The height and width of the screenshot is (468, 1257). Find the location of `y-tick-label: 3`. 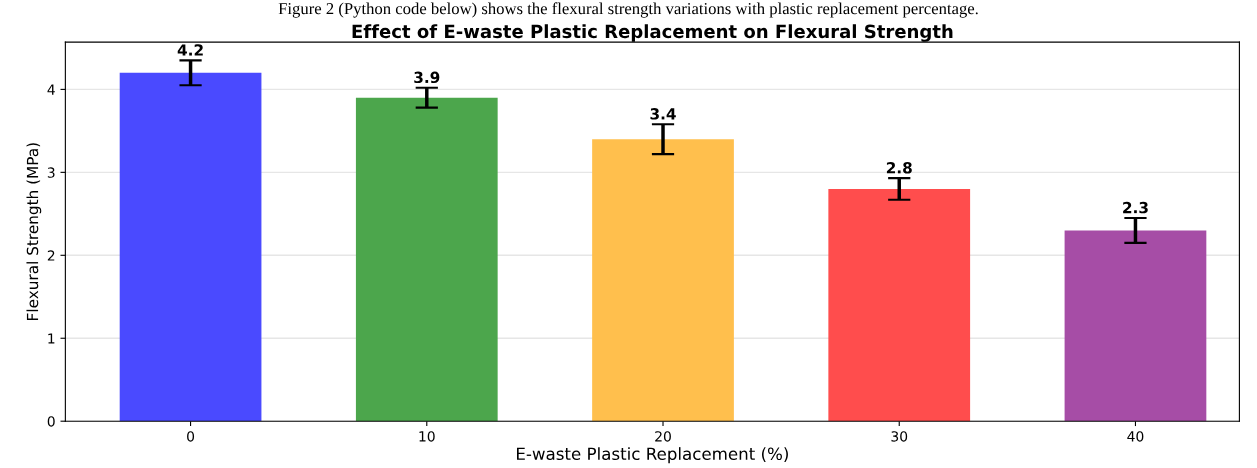

y-tick-label: 3 is located at coordinates (51, 172).